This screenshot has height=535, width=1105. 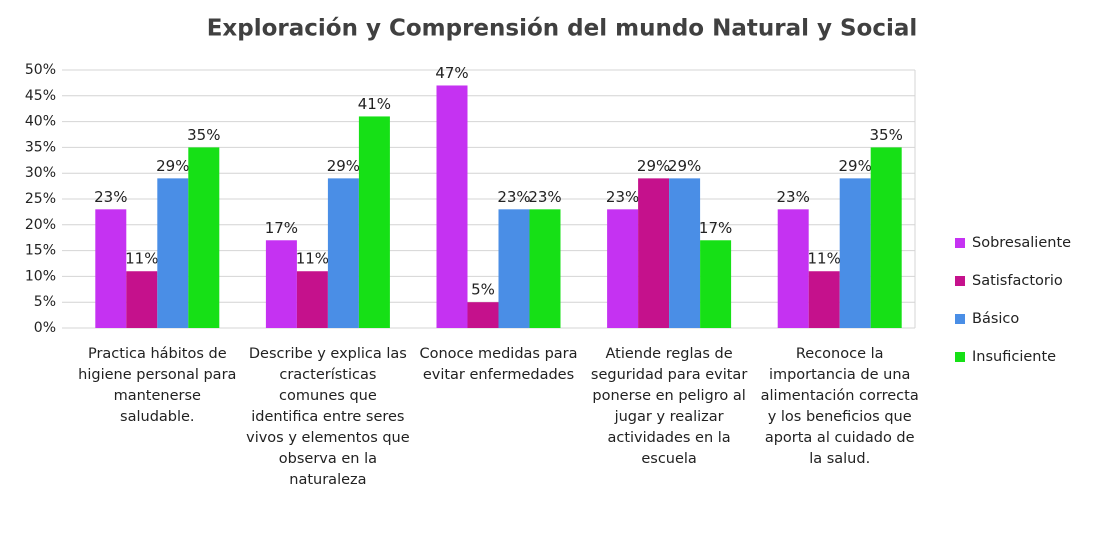 What do you see at coordinates (40, 225) in the screenshot?
I see `y-tick-label: 20%` at bounding box center [40, 225].